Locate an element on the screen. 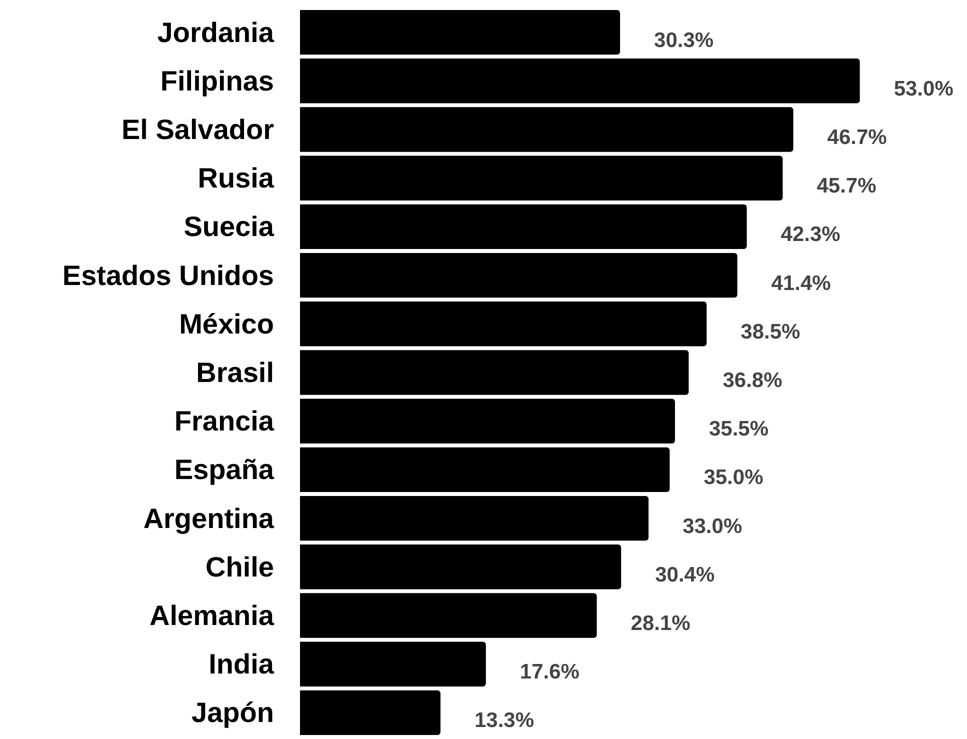 This screenshot has height=739, width=967. y-tick-label: España is located at coordinates (224, 470).